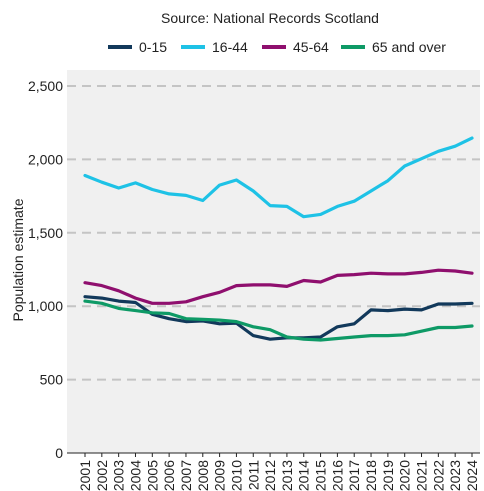 This screenshot has width=484, height=491. What do you see at coordinates (220, 475) in the screenshot?
I see `x-tick-label: 2009` at bounding box center [220, 475].